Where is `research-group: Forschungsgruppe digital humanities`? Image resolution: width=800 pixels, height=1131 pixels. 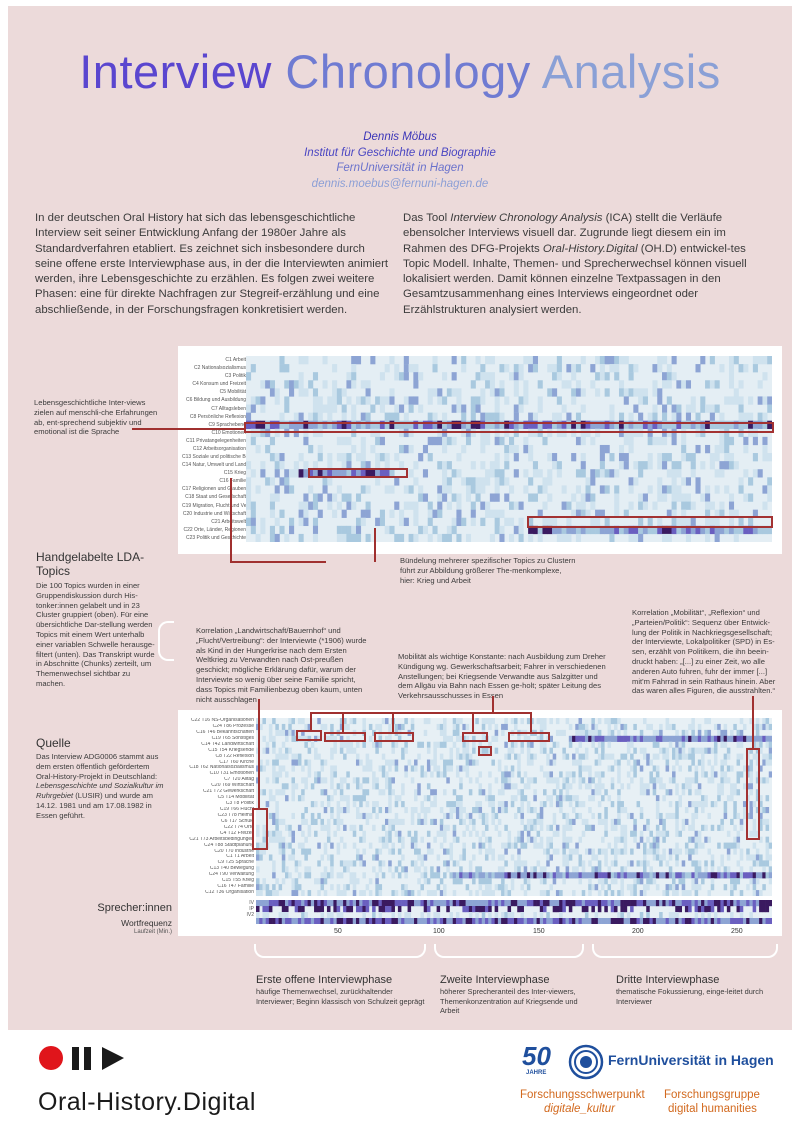
research-group: Forschungsgruppe digital humanities is located at coordinates (712, 1102).